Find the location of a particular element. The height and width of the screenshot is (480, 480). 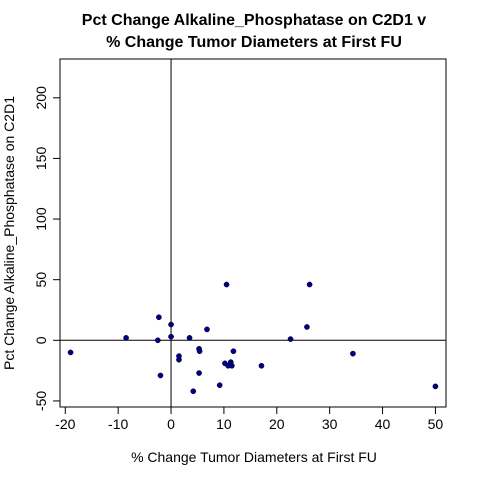

y-tick-label: 100 is located at coordinates (41, 219).